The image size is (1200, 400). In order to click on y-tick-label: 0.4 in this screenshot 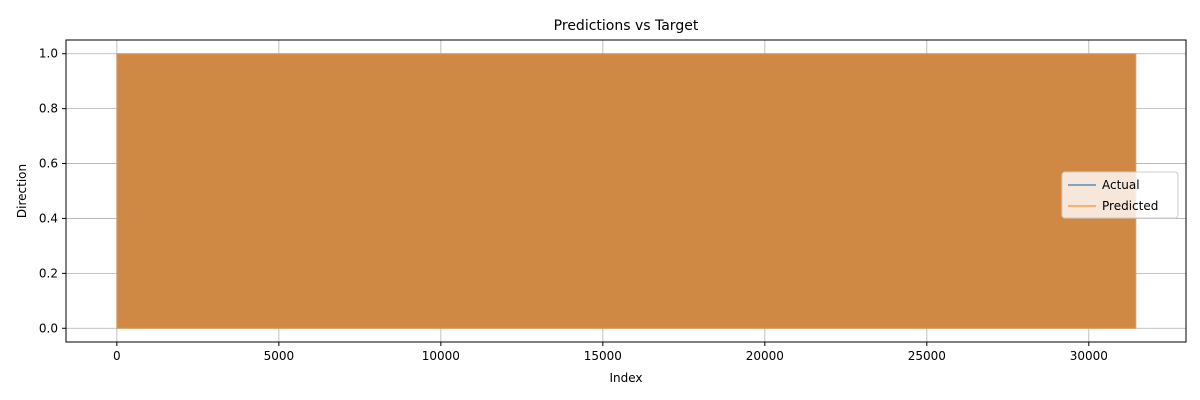, I will do `click(48, 218)`.